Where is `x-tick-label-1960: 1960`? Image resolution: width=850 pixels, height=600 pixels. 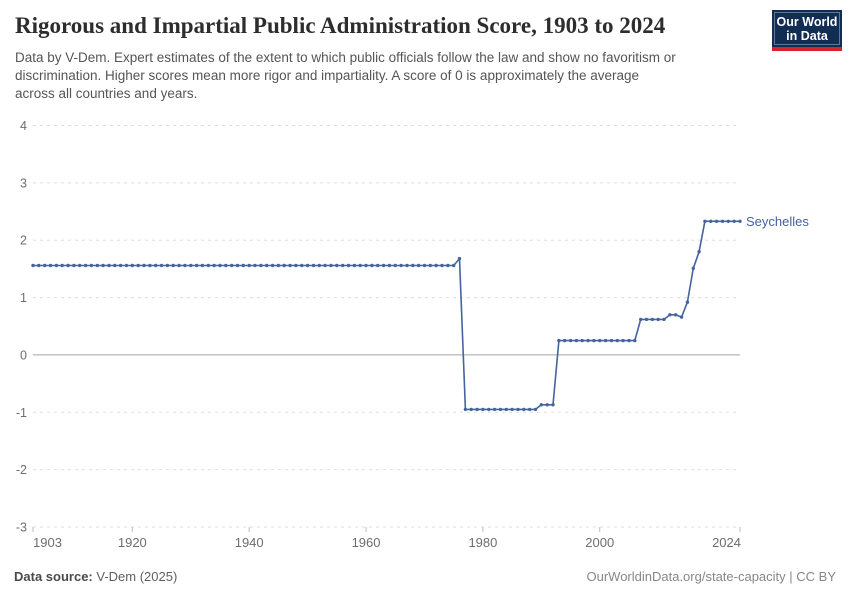
x-tick-label-1960: 1960 is located at coordinates (366, 542).